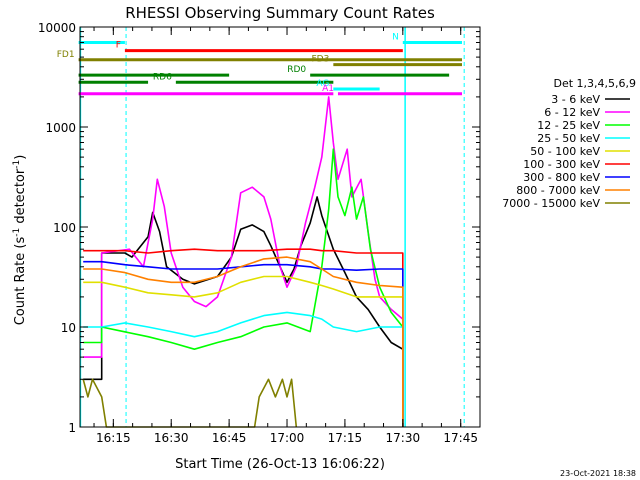  Describe the element at coordinates (20, 157) in the screenshot. I see `ylabel-end: )` at that location.